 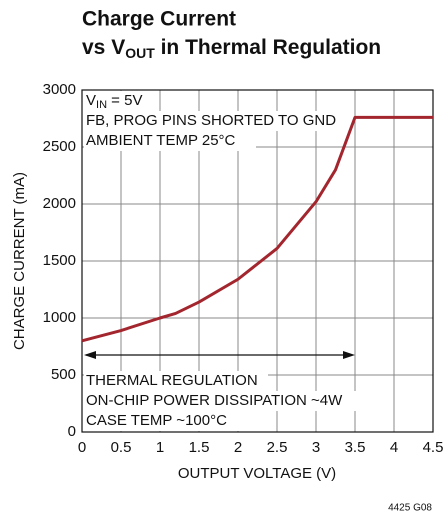 What do you see at coordinates (19, 261) in the screenshot?
I see `y-axis-label: CHARGE CURRENT (mA)` at bounding box center [19, 261].